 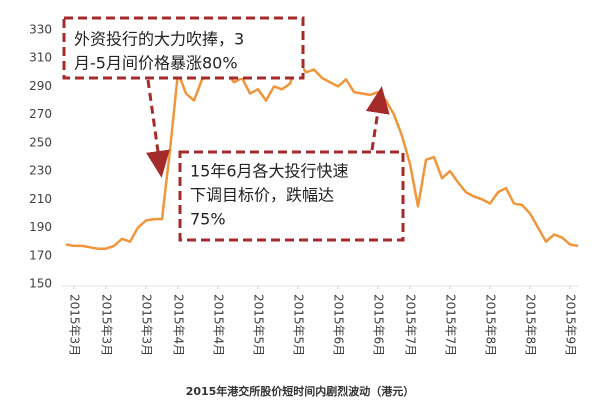 What do you see at coordinates (40, 199) in the screenshot?
I see `y-tick-label: 210` at bounding box center [40, 199].